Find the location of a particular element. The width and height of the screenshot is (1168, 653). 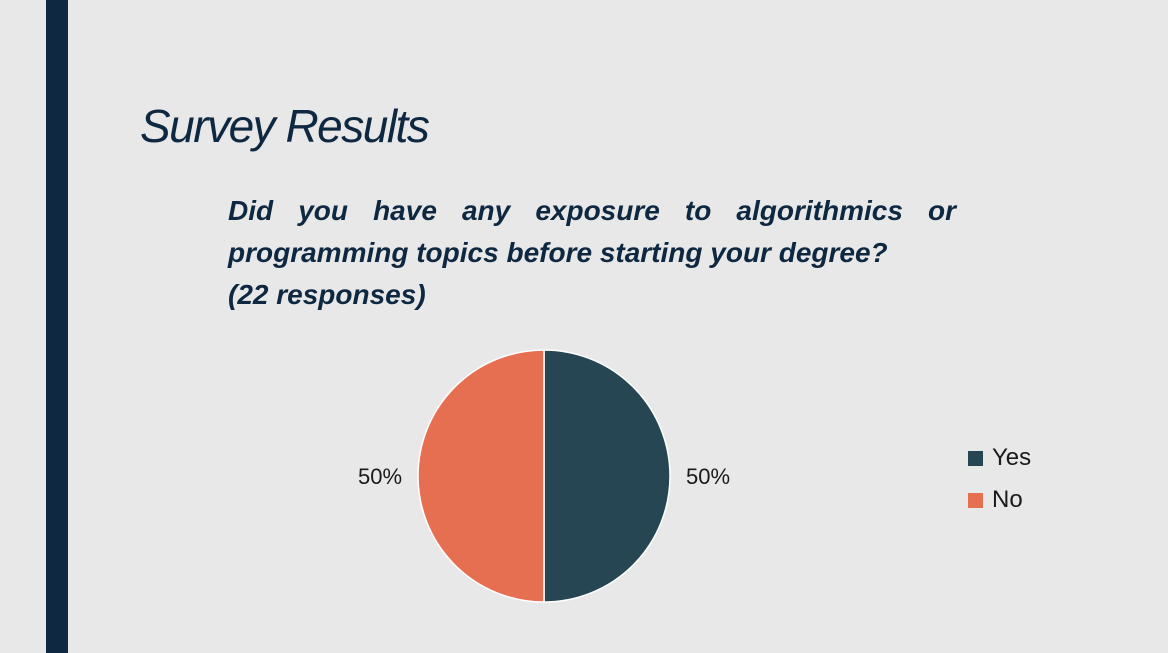

pie-chart: 50% 50% is located at coordinates (544, 476).